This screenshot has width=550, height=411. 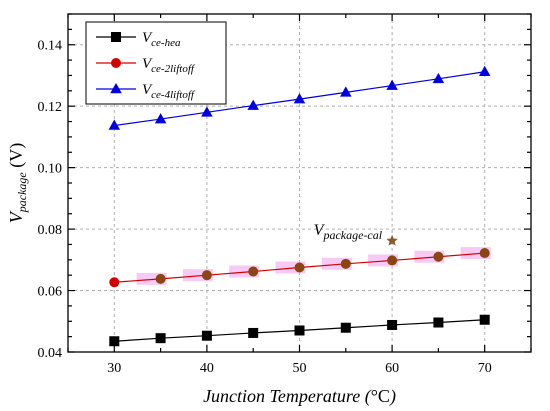 What do you see at coordinates (50, 169) in the screenshot?
I see `y-tick-label: 0.10` at bounding box center [50, 169].